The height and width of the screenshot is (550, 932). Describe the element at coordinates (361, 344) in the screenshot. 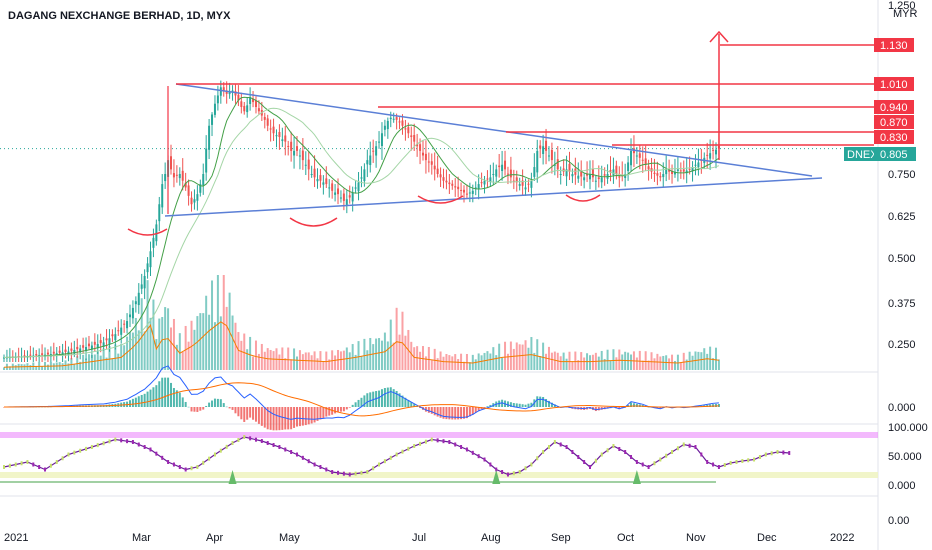

I see `volume-ma-line` at that location.